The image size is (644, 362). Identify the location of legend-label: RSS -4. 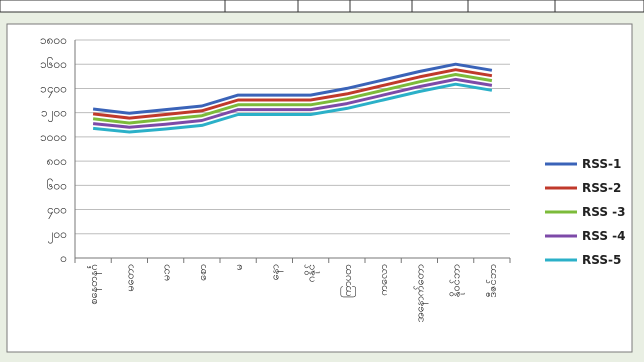
(604, 236).